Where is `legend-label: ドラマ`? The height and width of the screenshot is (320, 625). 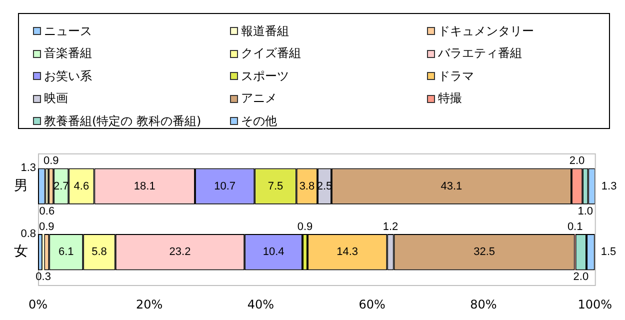 legend-label: ドラマ is located at coordinates (456, 76).